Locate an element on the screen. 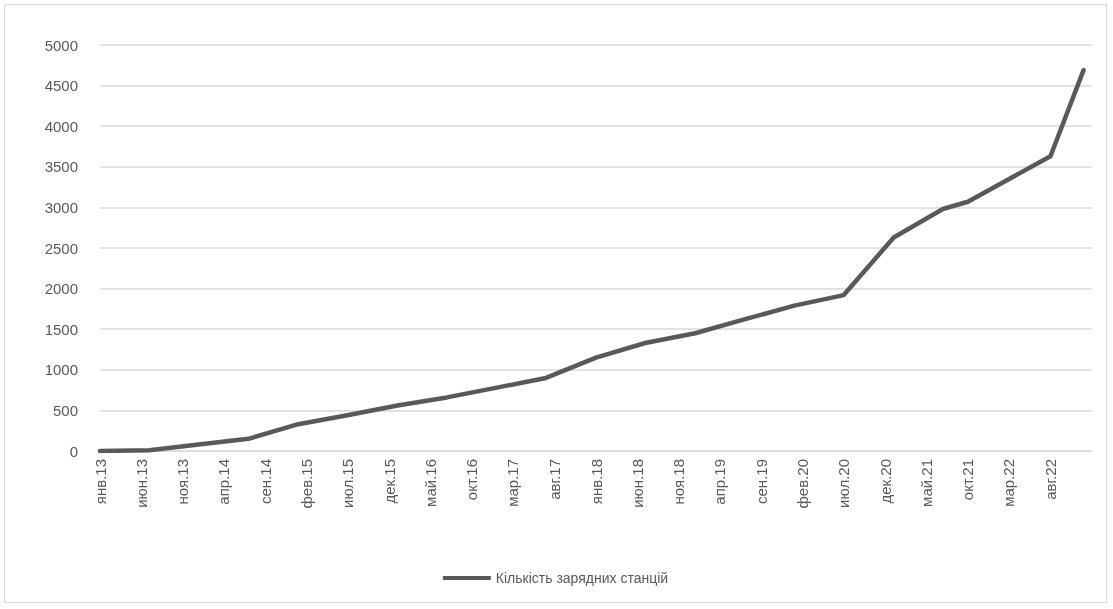  legend-label: Кількість зарядних станцій is located at coordinates (582, 578).